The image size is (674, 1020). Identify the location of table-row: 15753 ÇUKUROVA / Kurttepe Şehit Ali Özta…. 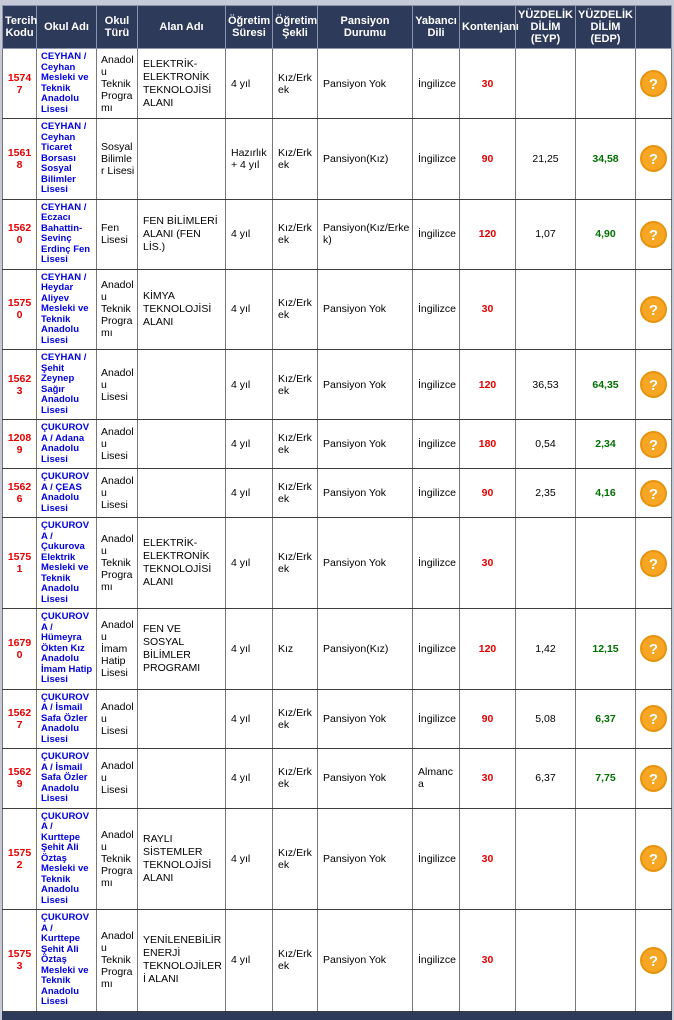
(337, 960).